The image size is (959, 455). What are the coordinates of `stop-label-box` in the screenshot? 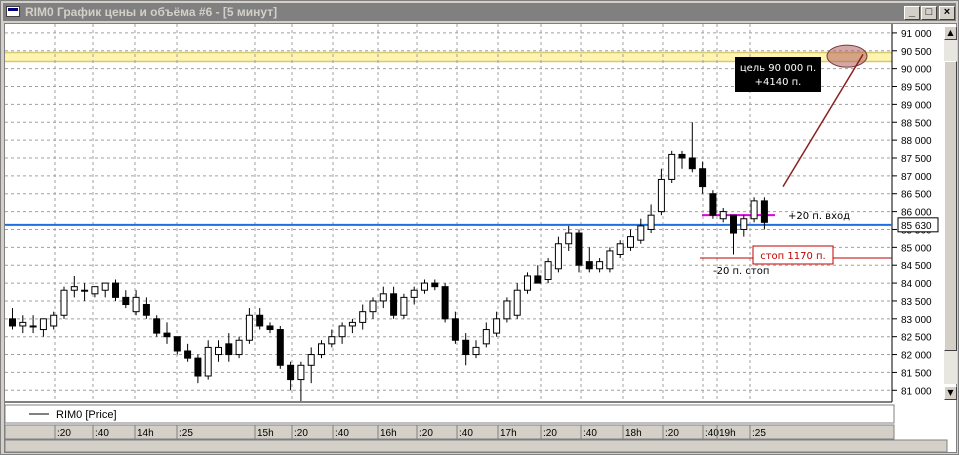 It's located at (793, 255).